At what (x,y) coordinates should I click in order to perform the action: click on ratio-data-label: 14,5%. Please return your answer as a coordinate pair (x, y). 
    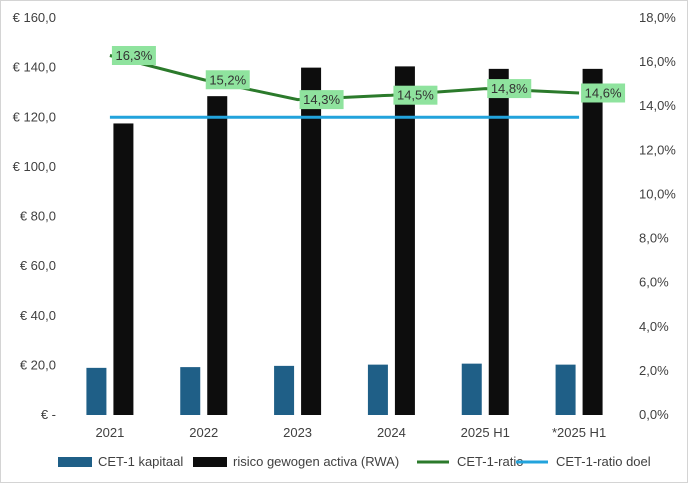
    Looking at the image, I should click on (415, 95).